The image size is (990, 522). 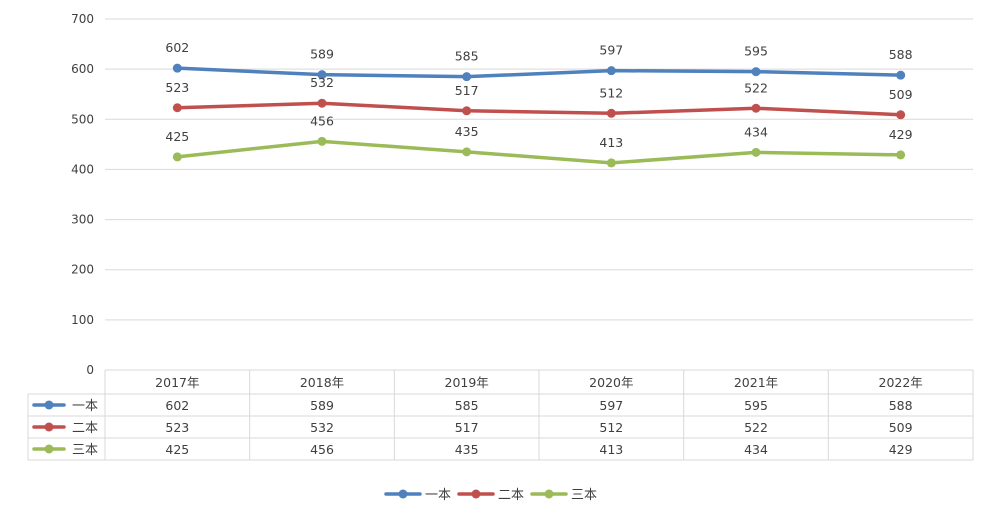 I want to click on legend: 一本 二本 三本, so click(x=490, y=495).